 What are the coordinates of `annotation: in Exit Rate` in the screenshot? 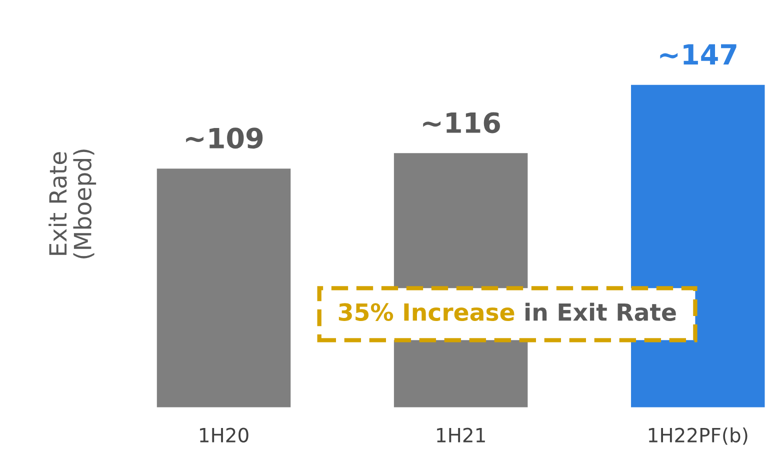 It's located at (601, 311).